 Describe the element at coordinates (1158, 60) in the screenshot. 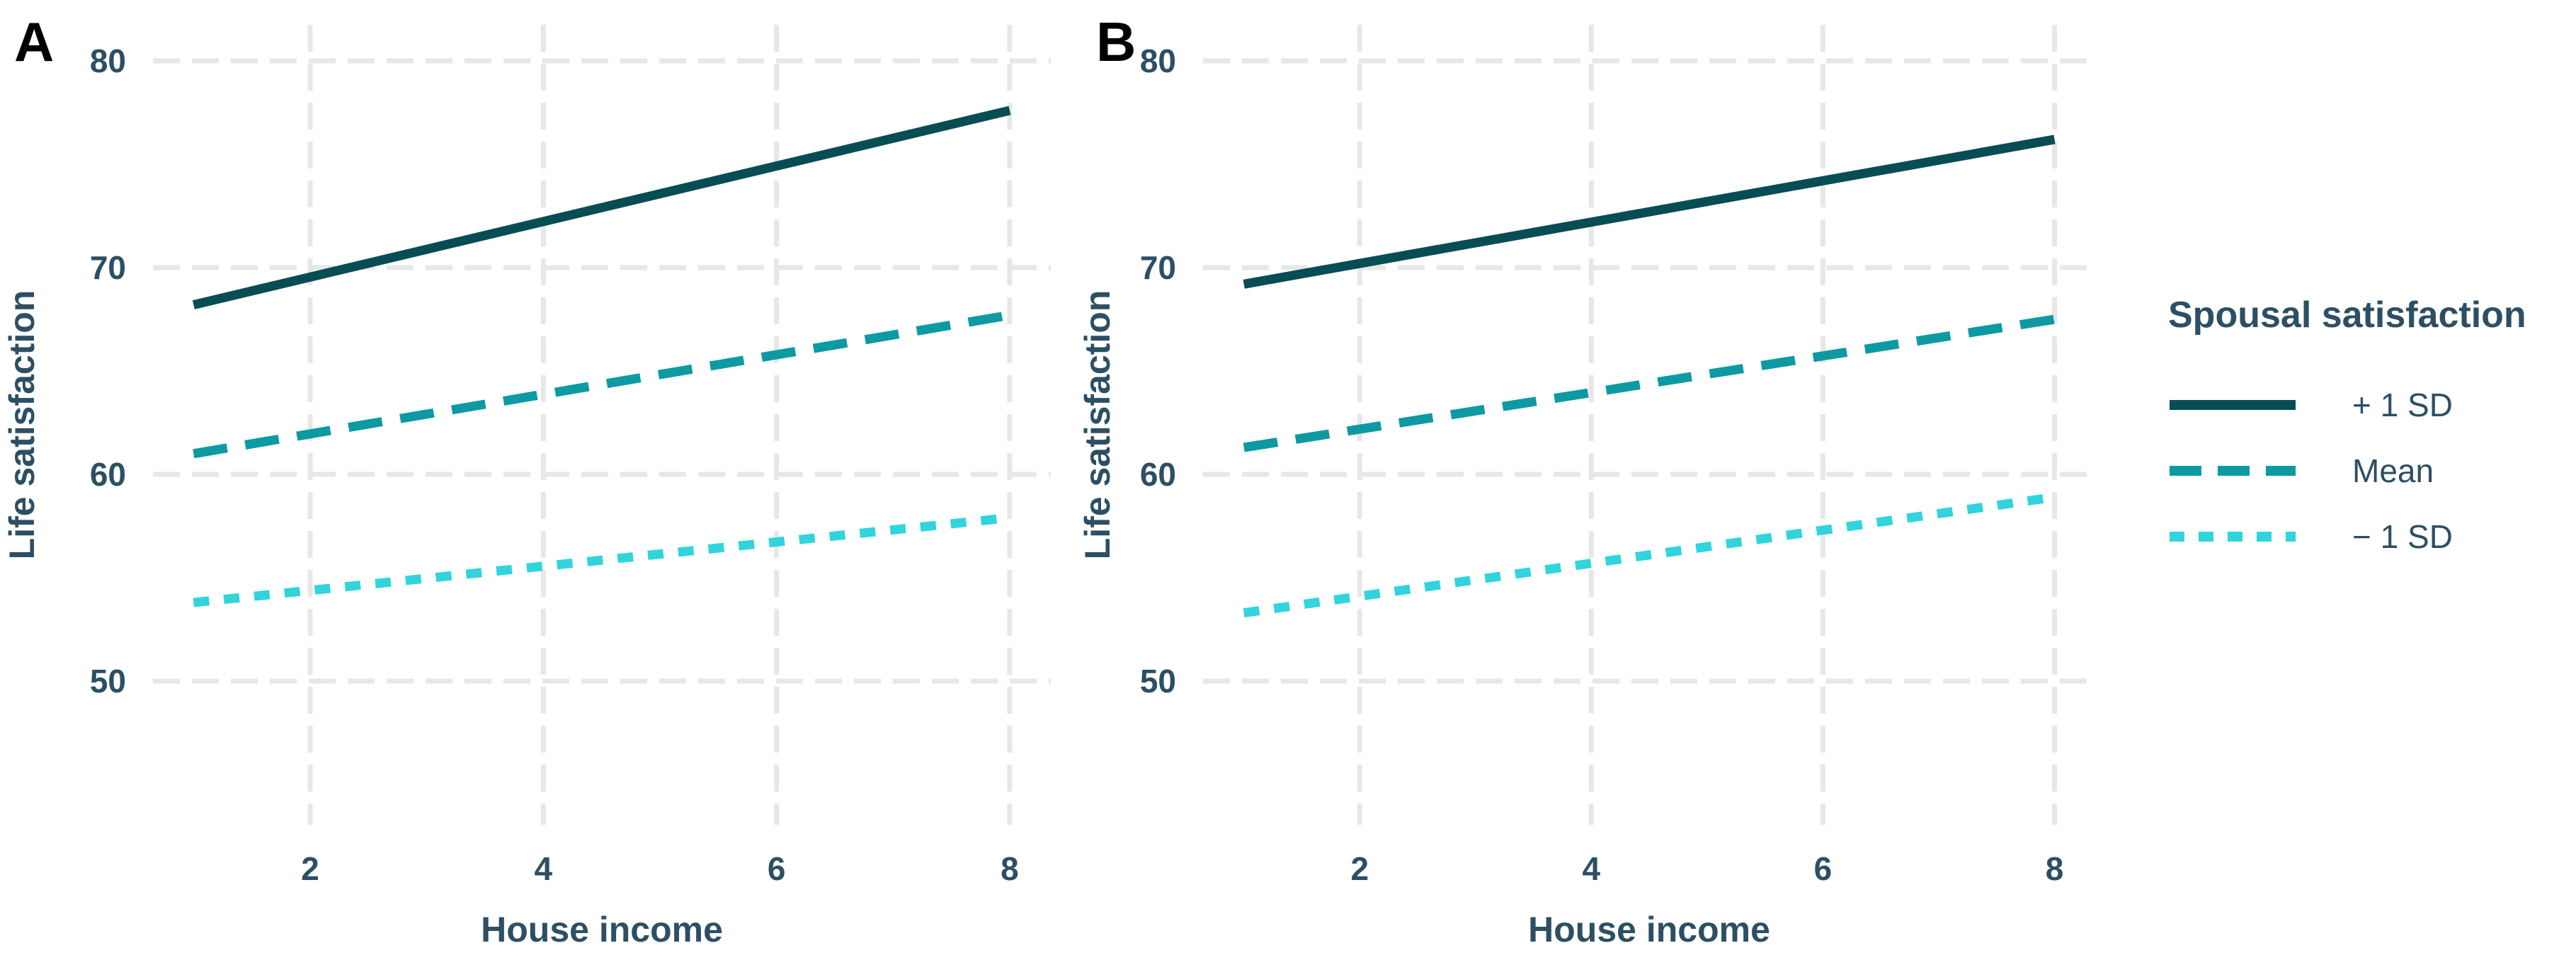

I see `y-tick-80-panel-b: 80` at that location.